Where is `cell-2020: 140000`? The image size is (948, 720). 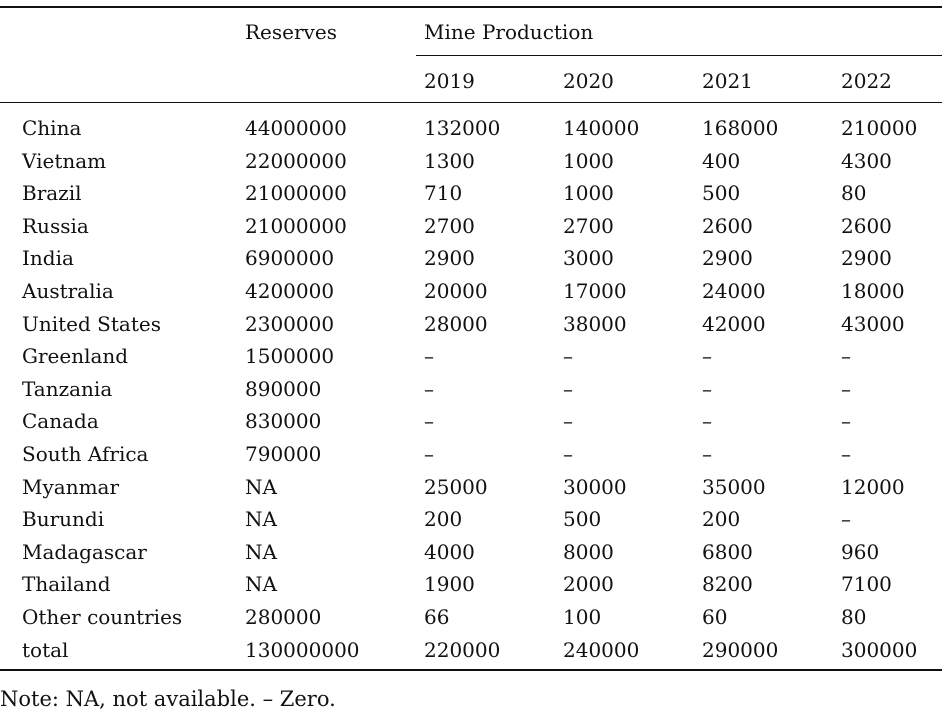 cell-2020: 140000 is located at coordinates (601, 128).